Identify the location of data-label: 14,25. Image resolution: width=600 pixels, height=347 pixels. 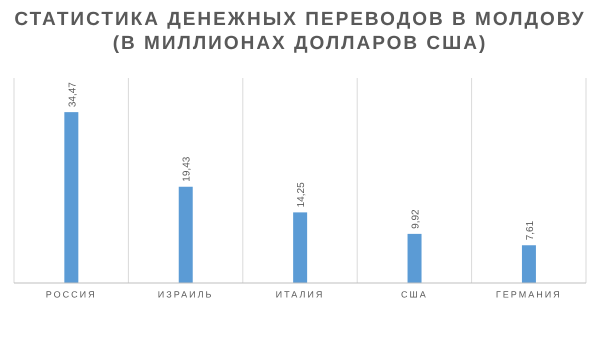
(302, 195).